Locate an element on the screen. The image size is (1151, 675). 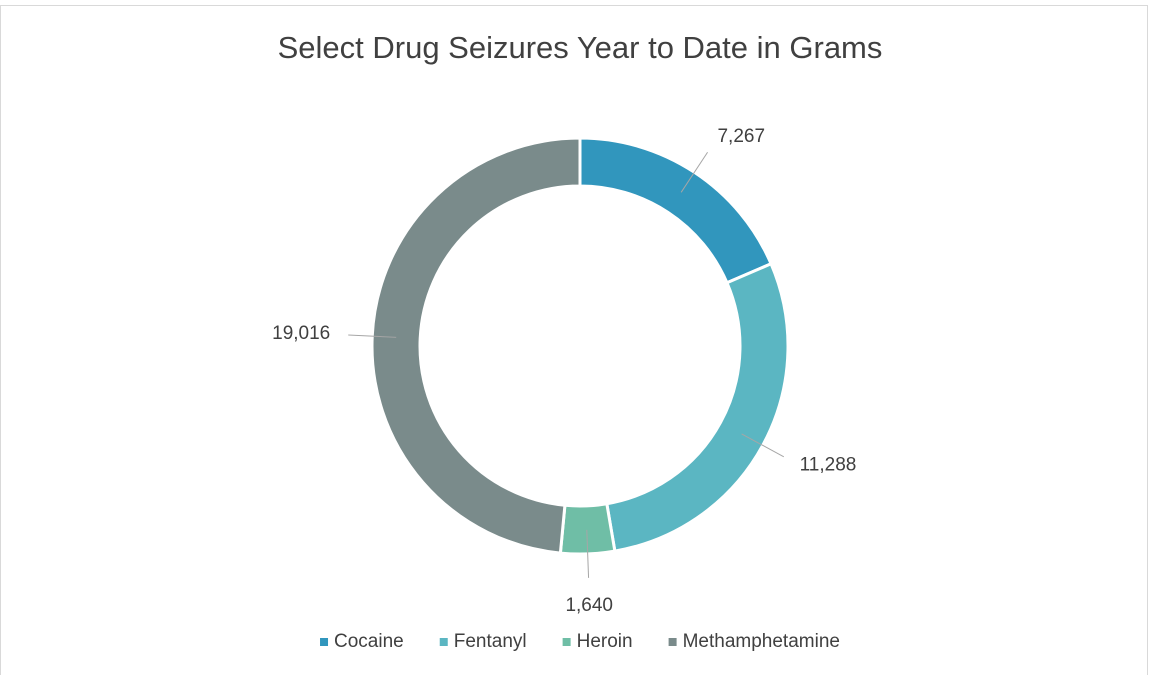
legend-label: Fentanyl is located at coordinates (490, 641).